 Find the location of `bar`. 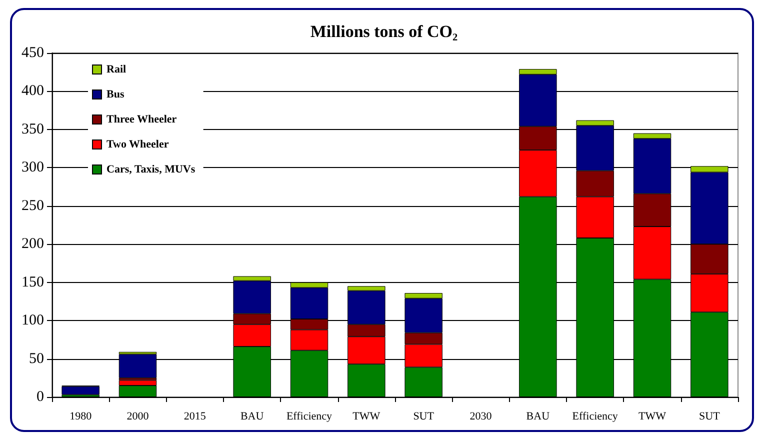

bar is located at coordinates (81, 390).